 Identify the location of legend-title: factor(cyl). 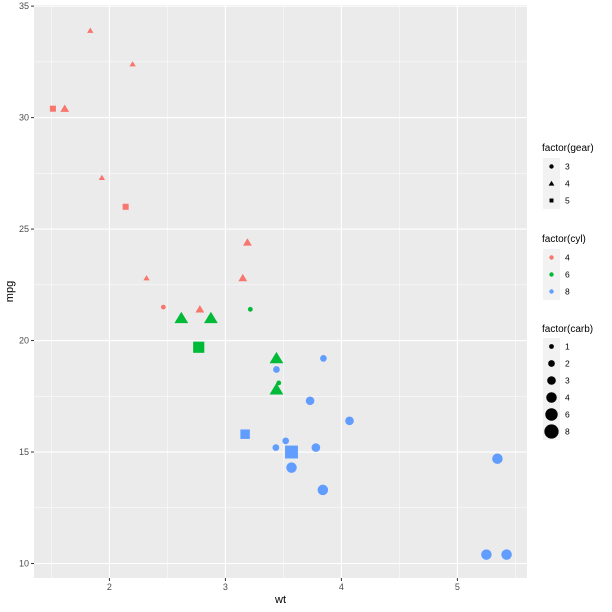
(564, 239).